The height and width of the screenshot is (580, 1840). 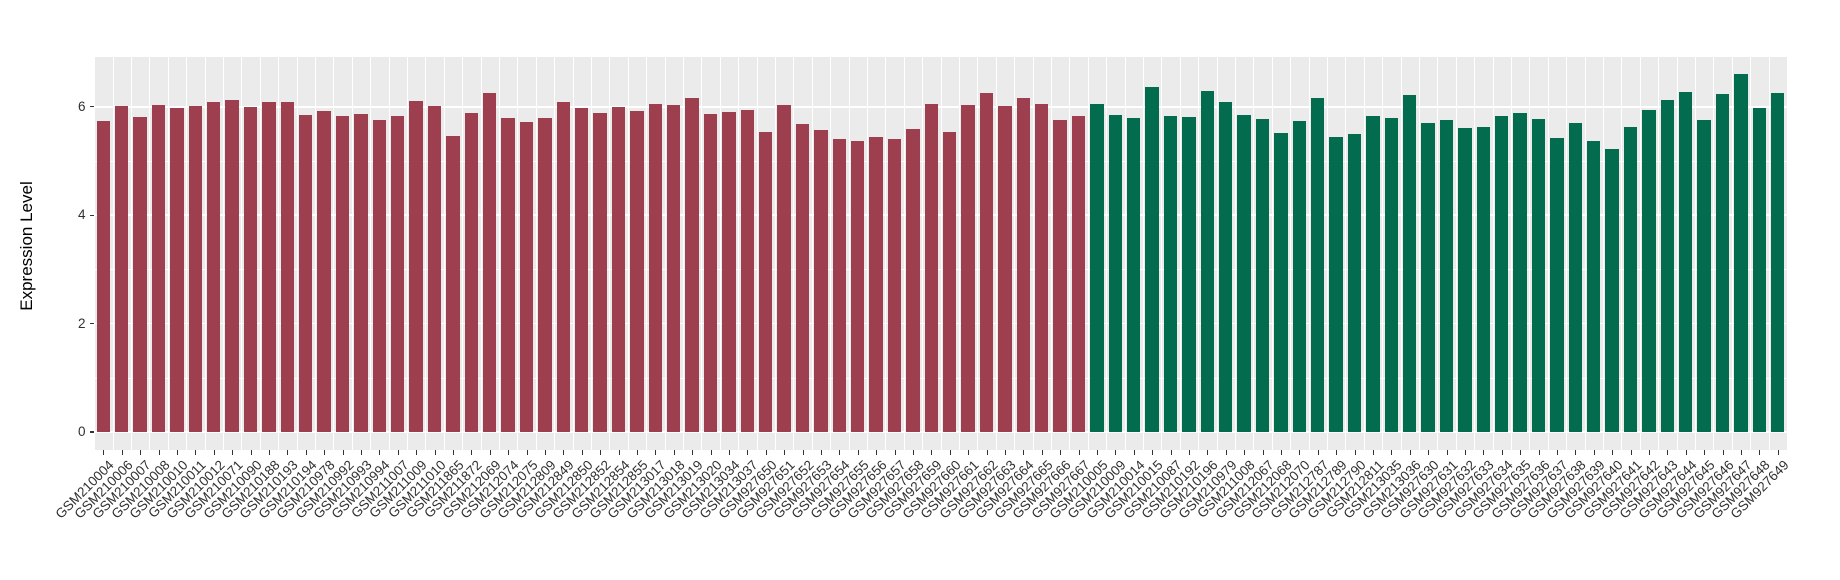 I want to click on y-axis-tick-label: 6, so click(x=81, y=106).